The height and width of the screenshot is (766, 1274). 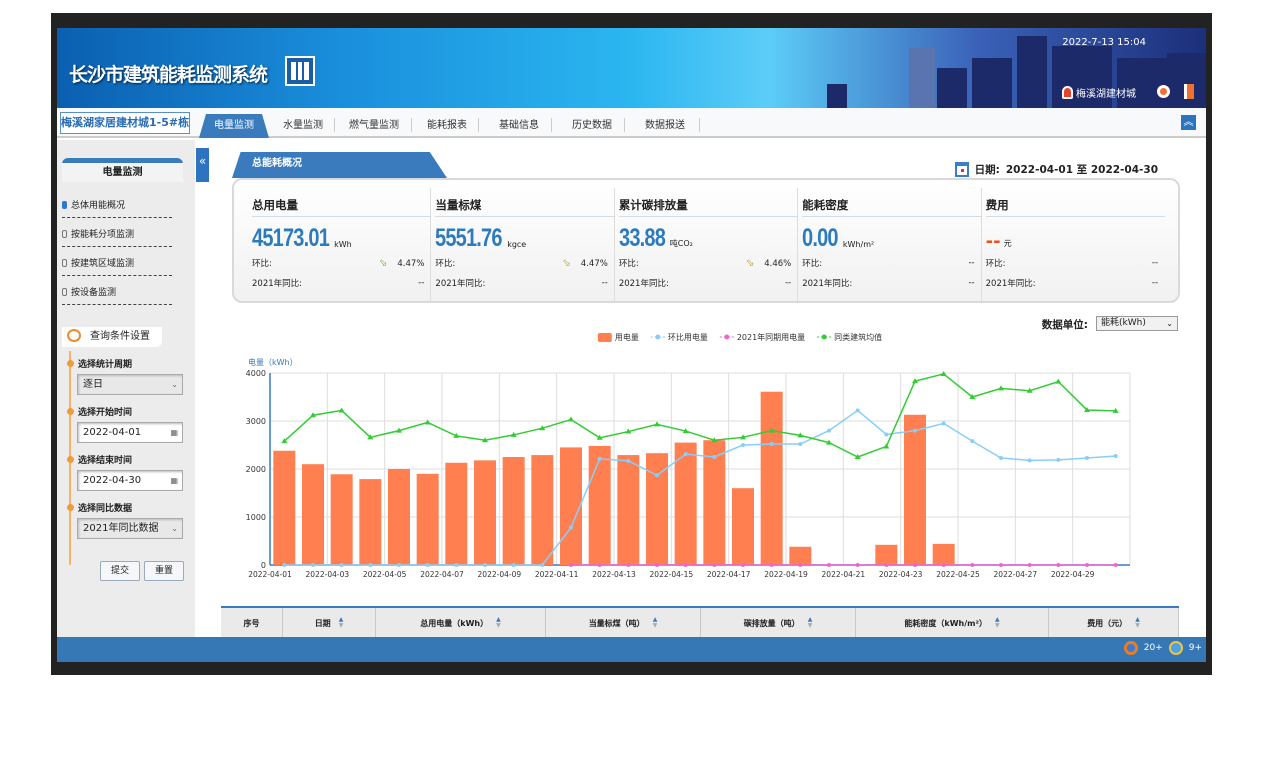 I want to click on kpi-title: 能耗密度, so click(x=892, y=202).